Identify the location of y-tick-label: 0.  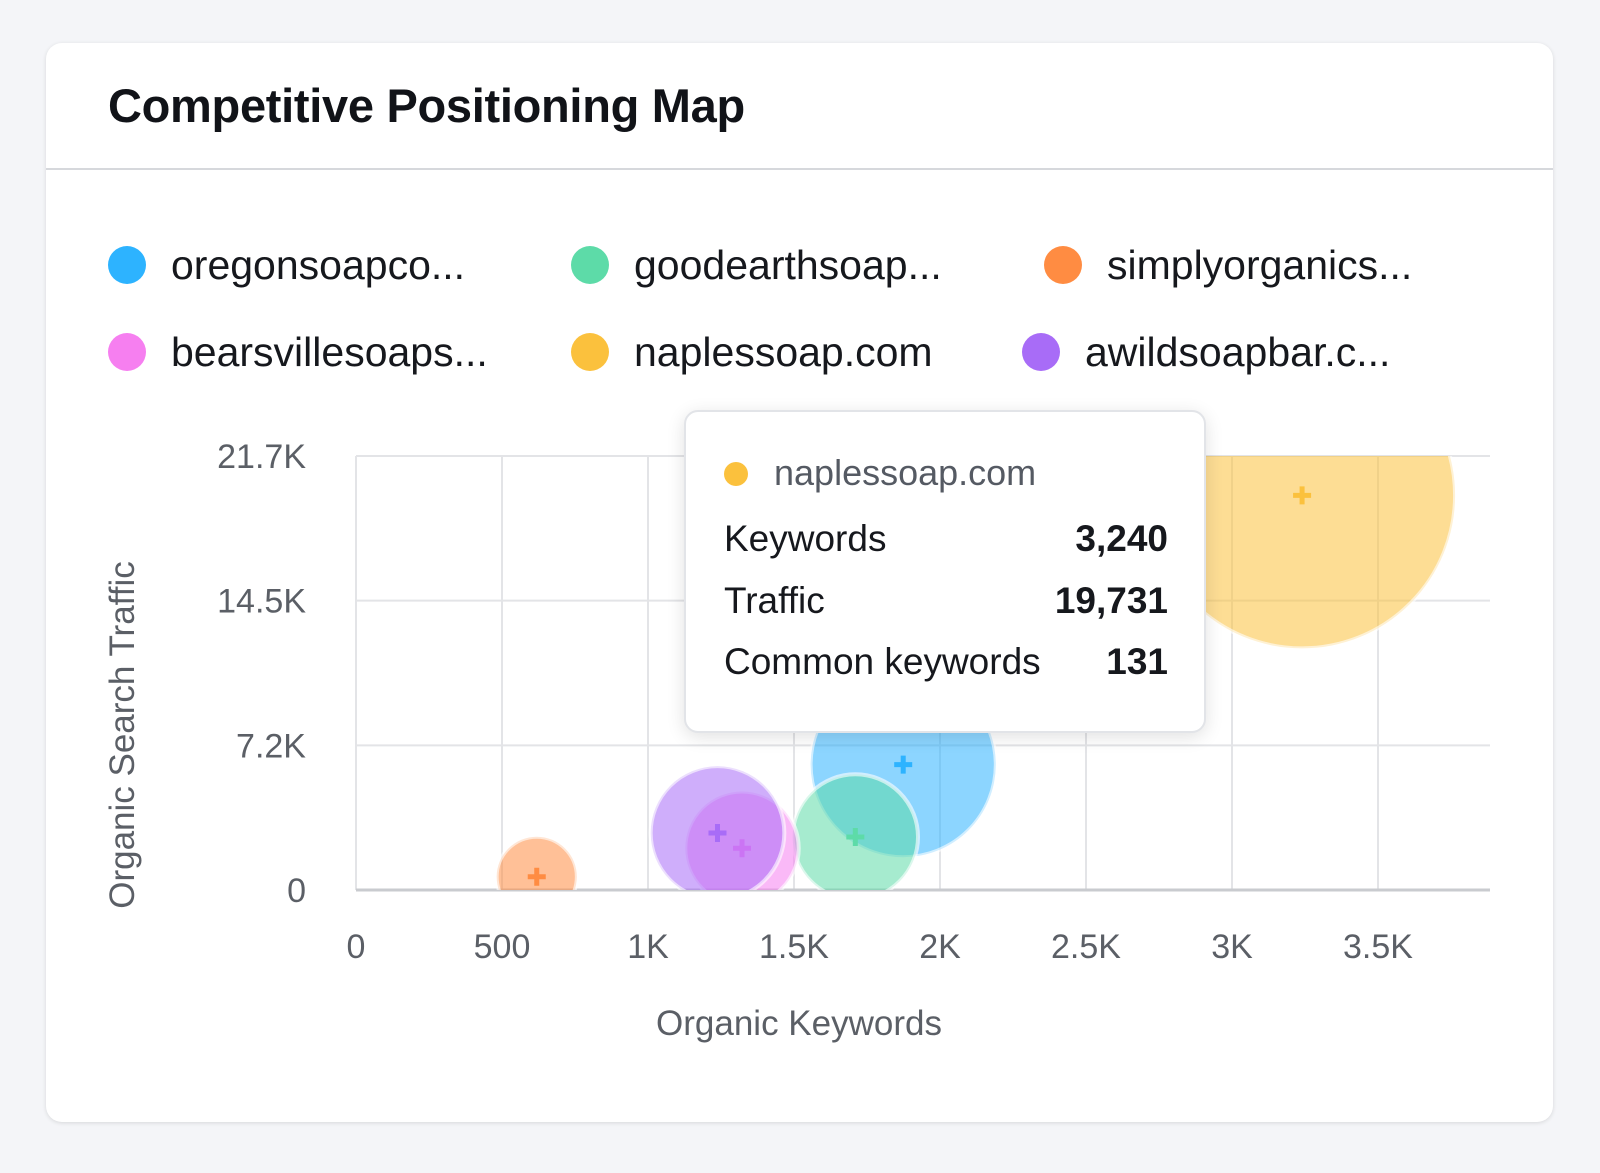
(296, 891).